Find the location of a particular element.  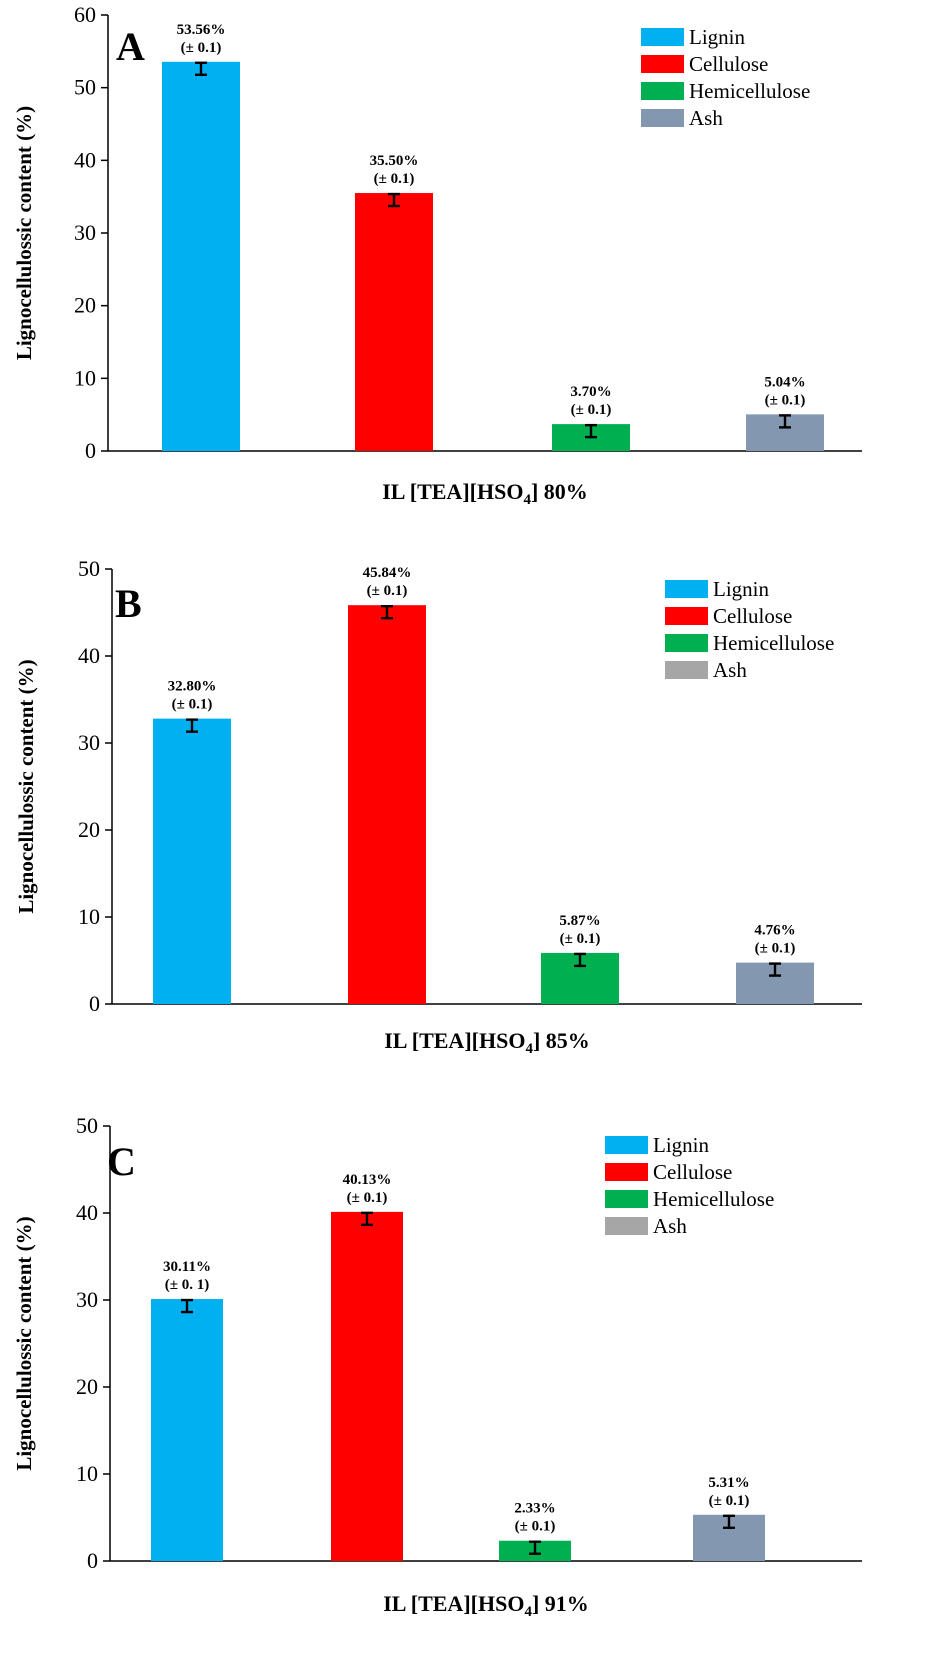

data-label-value: 2.33% is located at coordinates (534, 1509).